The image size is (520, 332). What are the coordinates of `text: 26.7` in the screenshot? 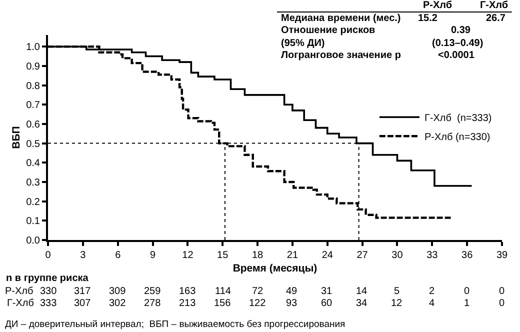 It's located at (496, 18).